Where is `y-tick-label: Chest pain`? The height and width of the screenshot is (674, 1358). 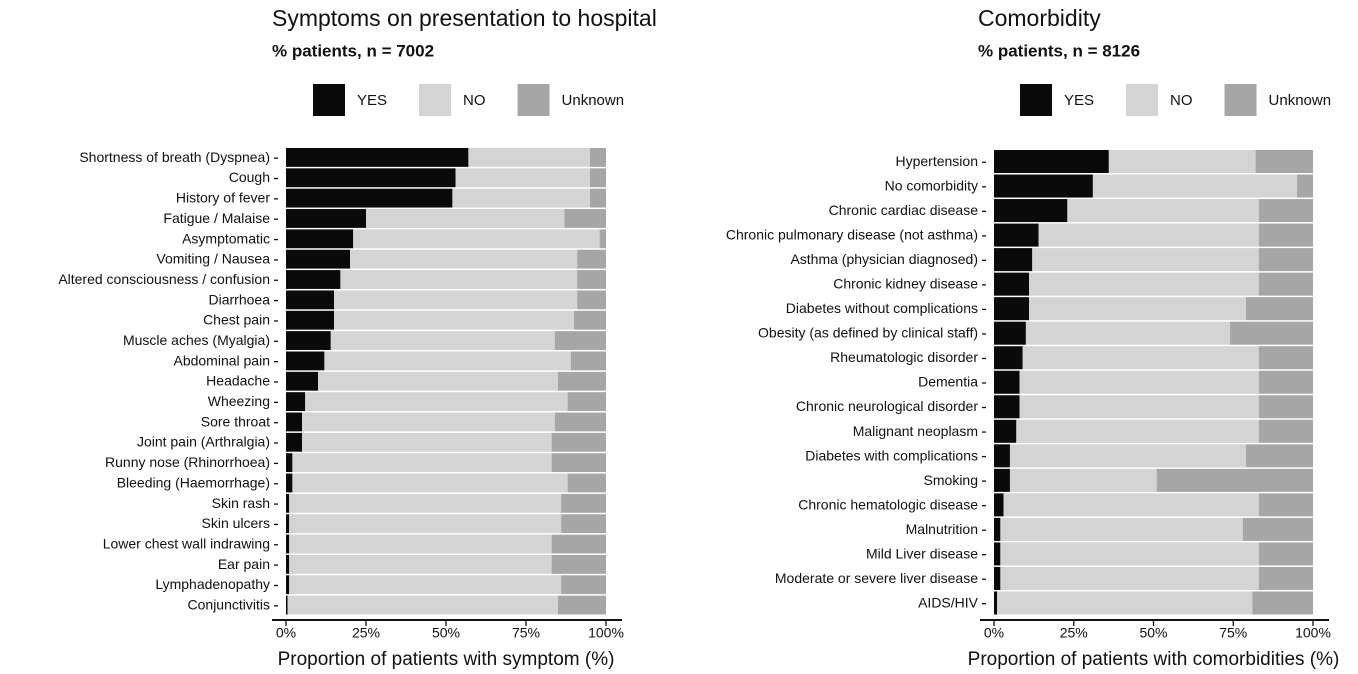
y-tick-label: Chest pain is located at coordinates (236, 320).